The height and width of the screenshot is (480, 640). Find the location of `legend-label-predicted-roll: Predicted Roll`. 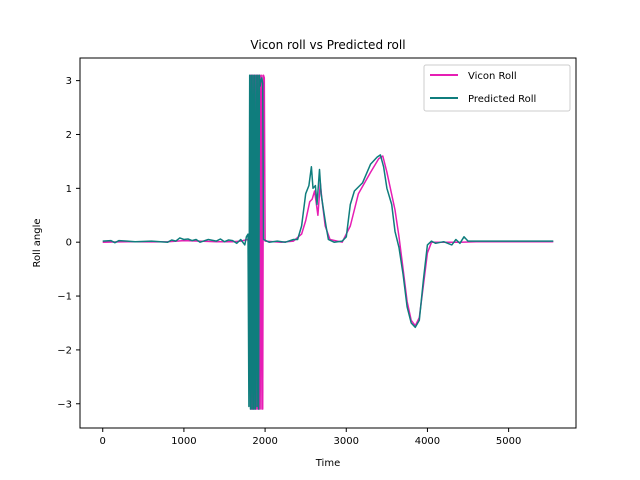

legend-label-predicted-roll: Predicted Roll is located at coordinates (502, 99).